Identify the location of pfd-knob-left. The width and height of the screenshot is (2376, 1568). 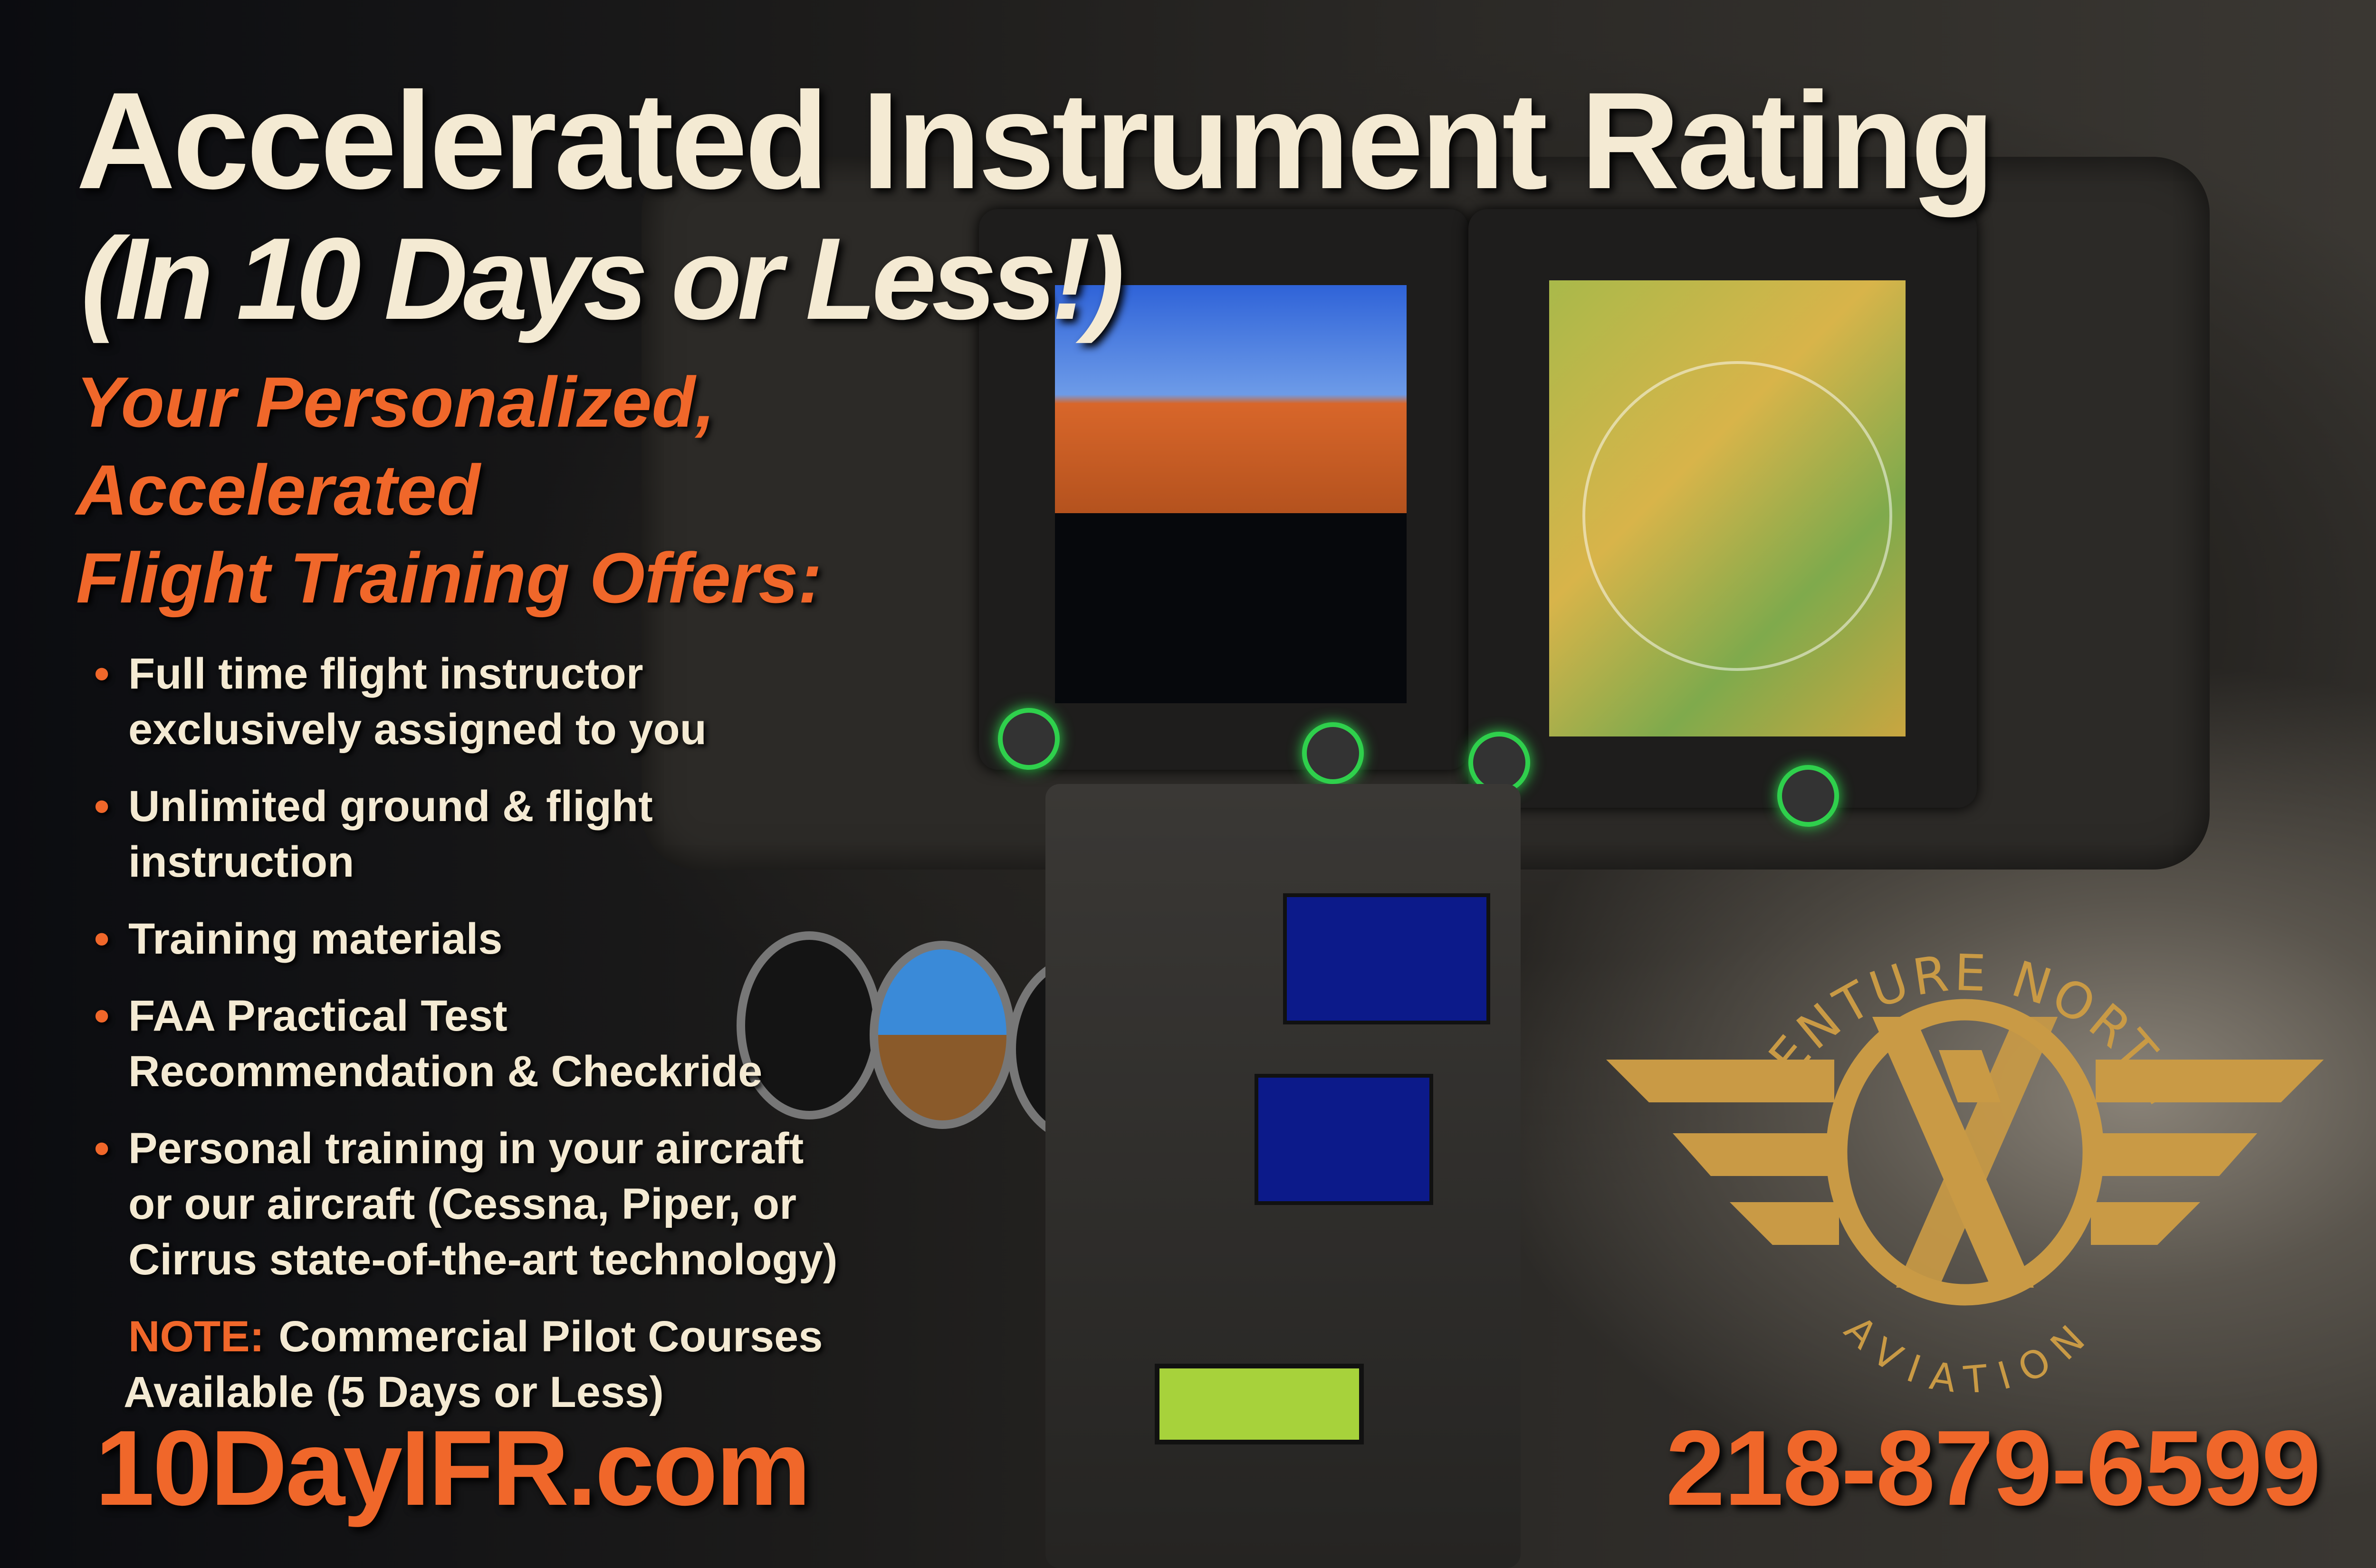
(1029, 739).